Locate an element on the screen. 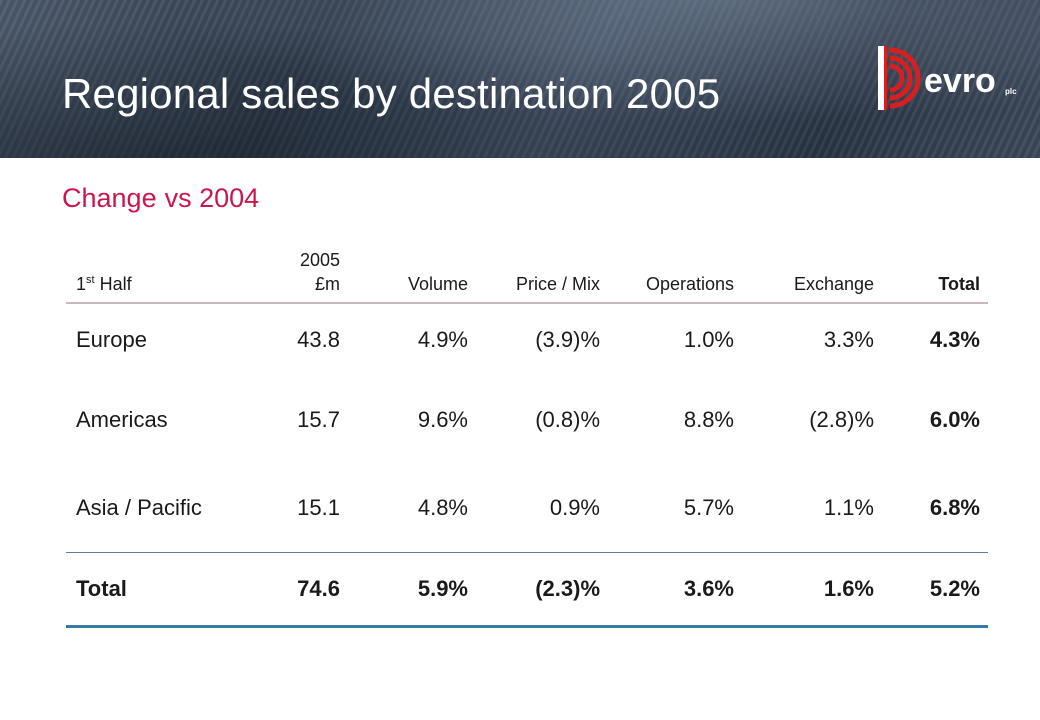  subtitle-part-1: Change is located at coordinates (109, 198).